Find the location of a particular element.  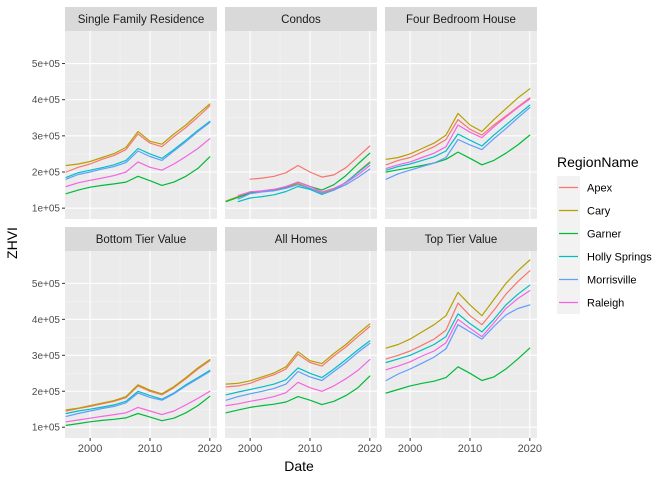

strip-title: Four Bedroom House is located at coordinates (461, 20).